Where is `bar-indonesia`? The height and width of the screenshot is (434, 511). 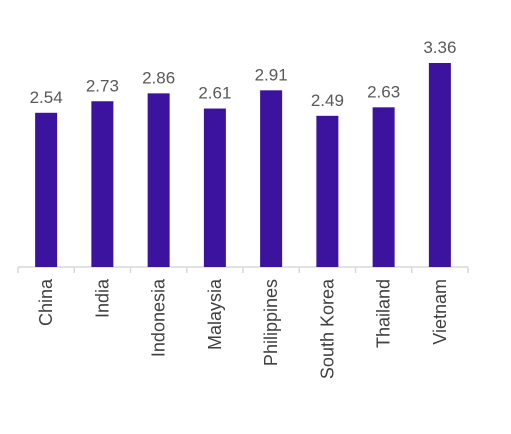
bar-indonesia is located at coordinates (158, 180).